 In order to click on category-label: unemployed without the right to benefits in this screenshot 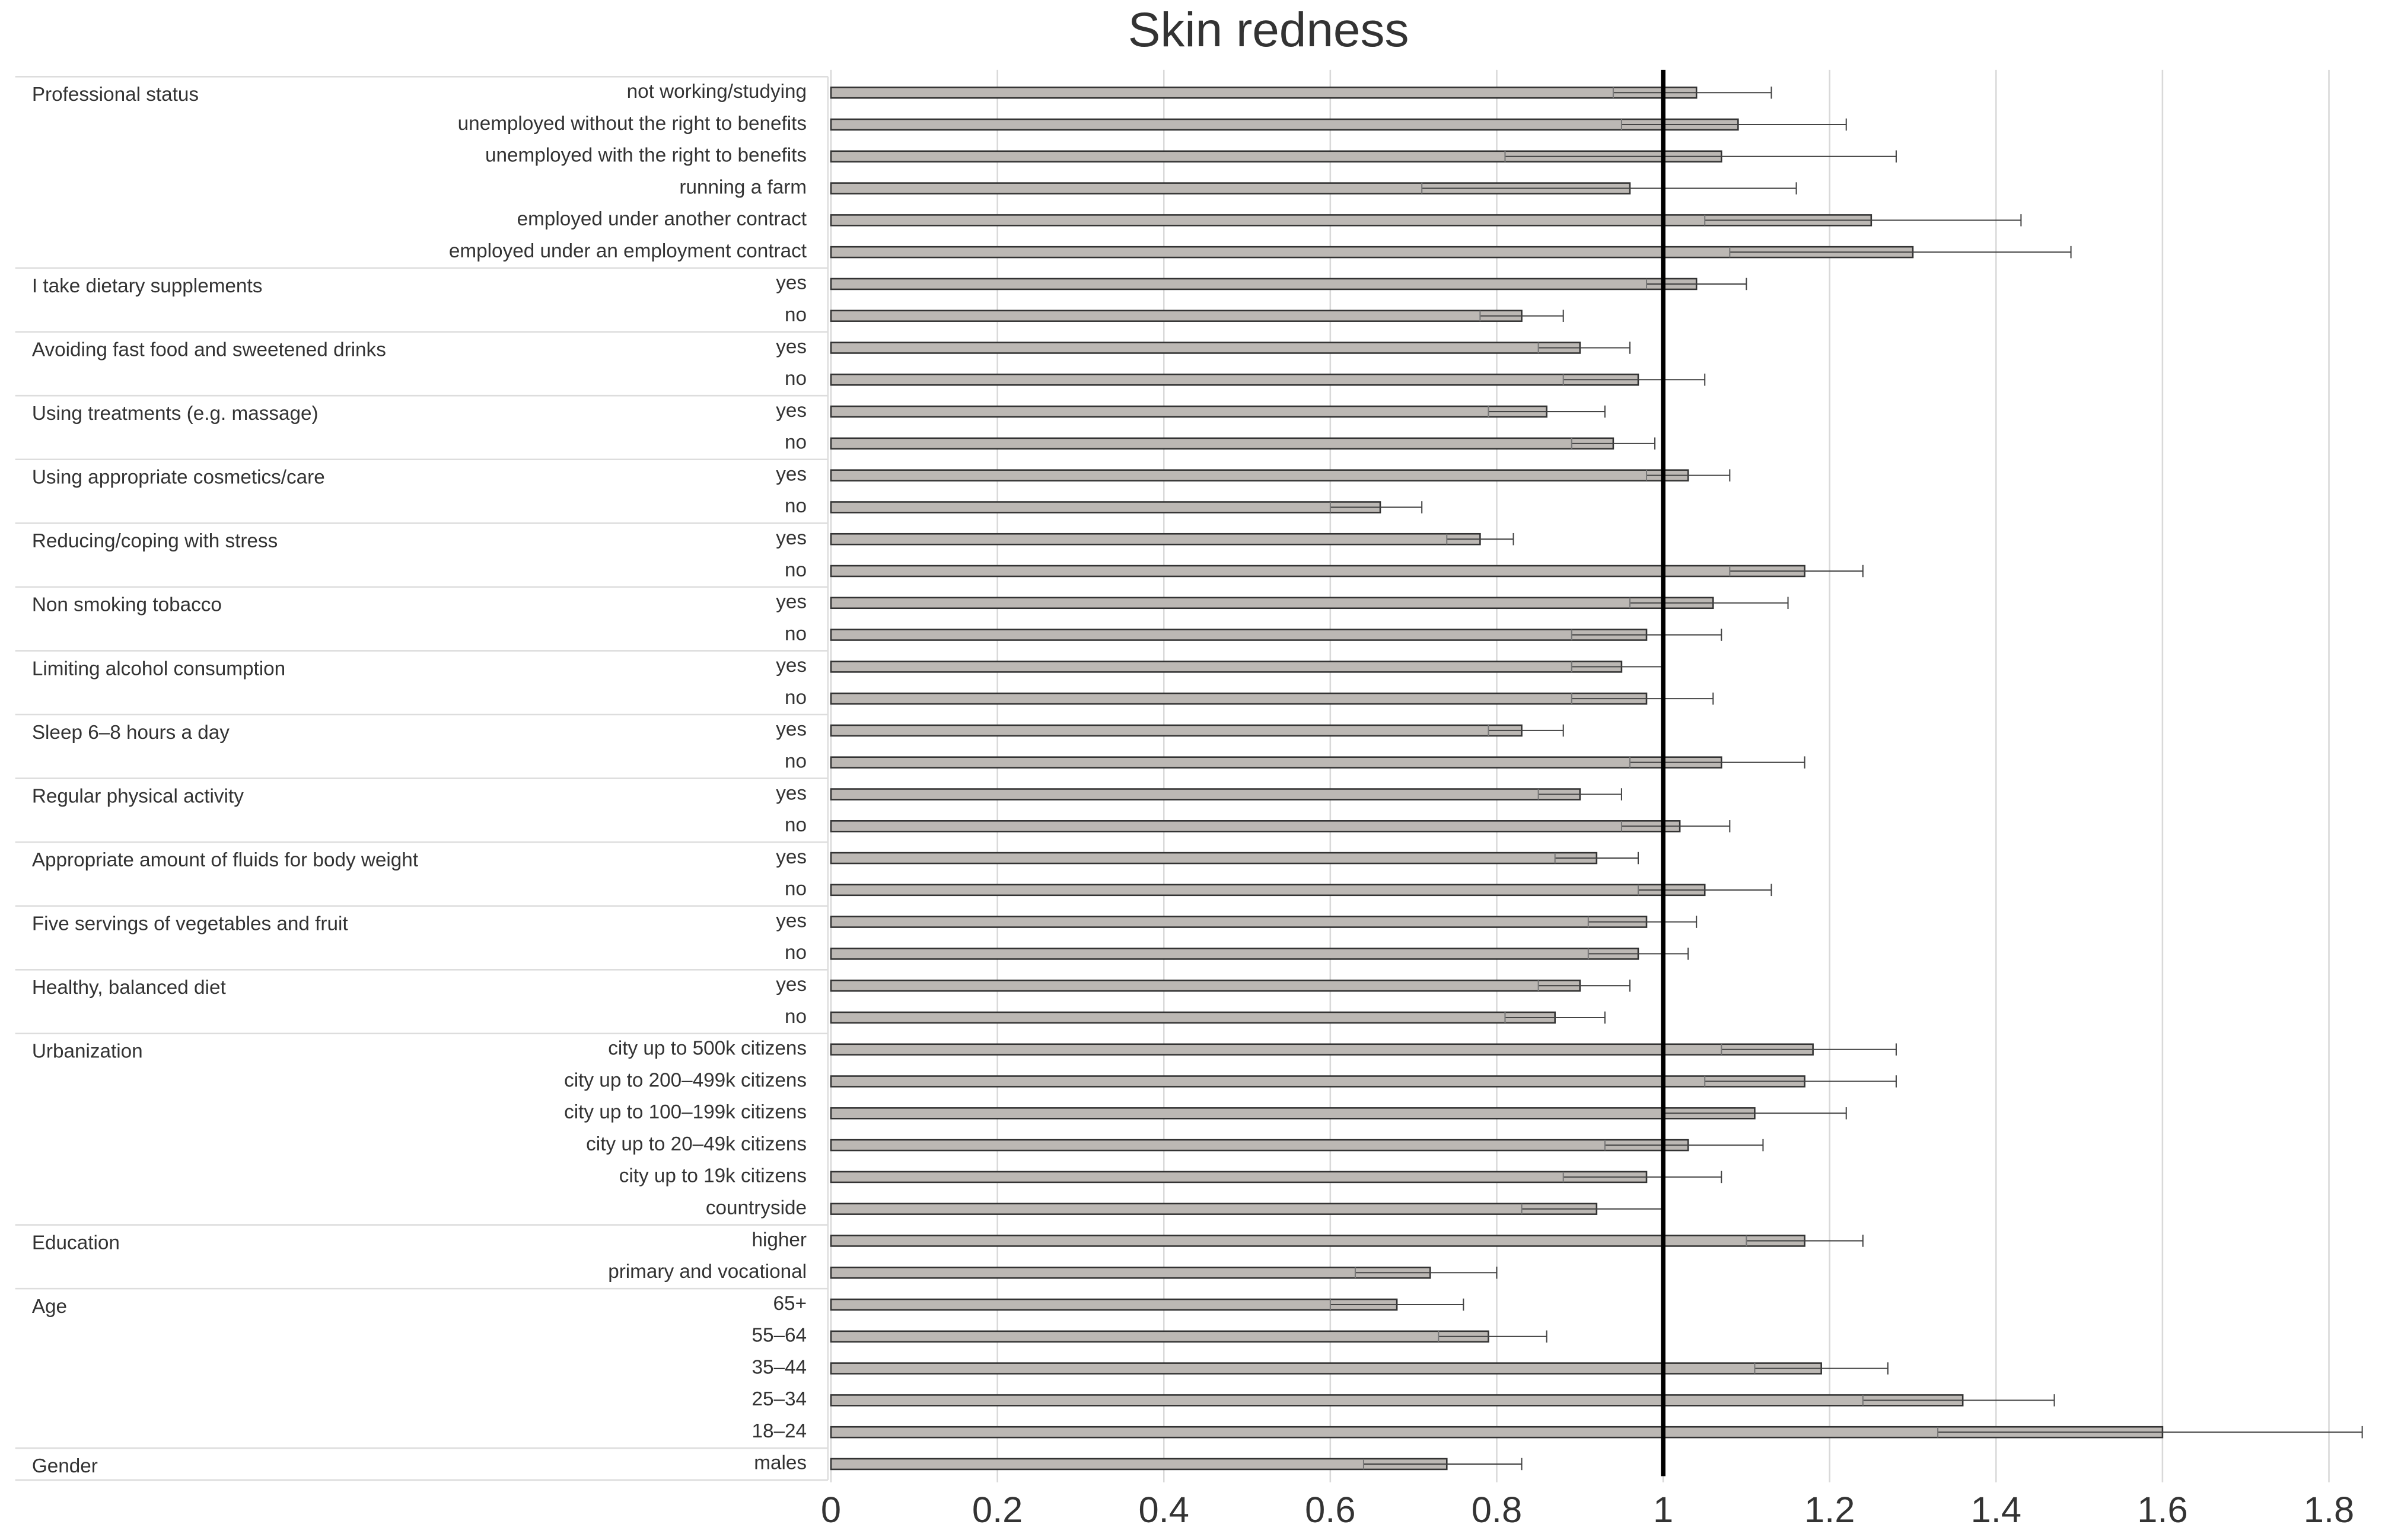, I will do `click(633, 124)`.